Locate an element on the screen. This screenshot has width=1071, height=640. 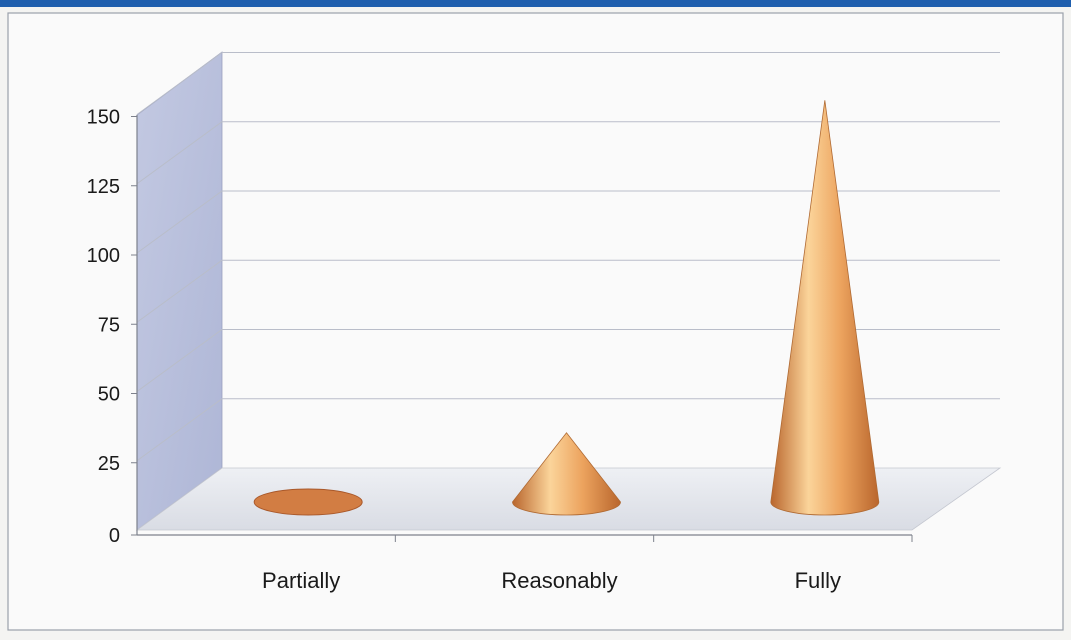
cone-base is located at coordinates (308, 502).